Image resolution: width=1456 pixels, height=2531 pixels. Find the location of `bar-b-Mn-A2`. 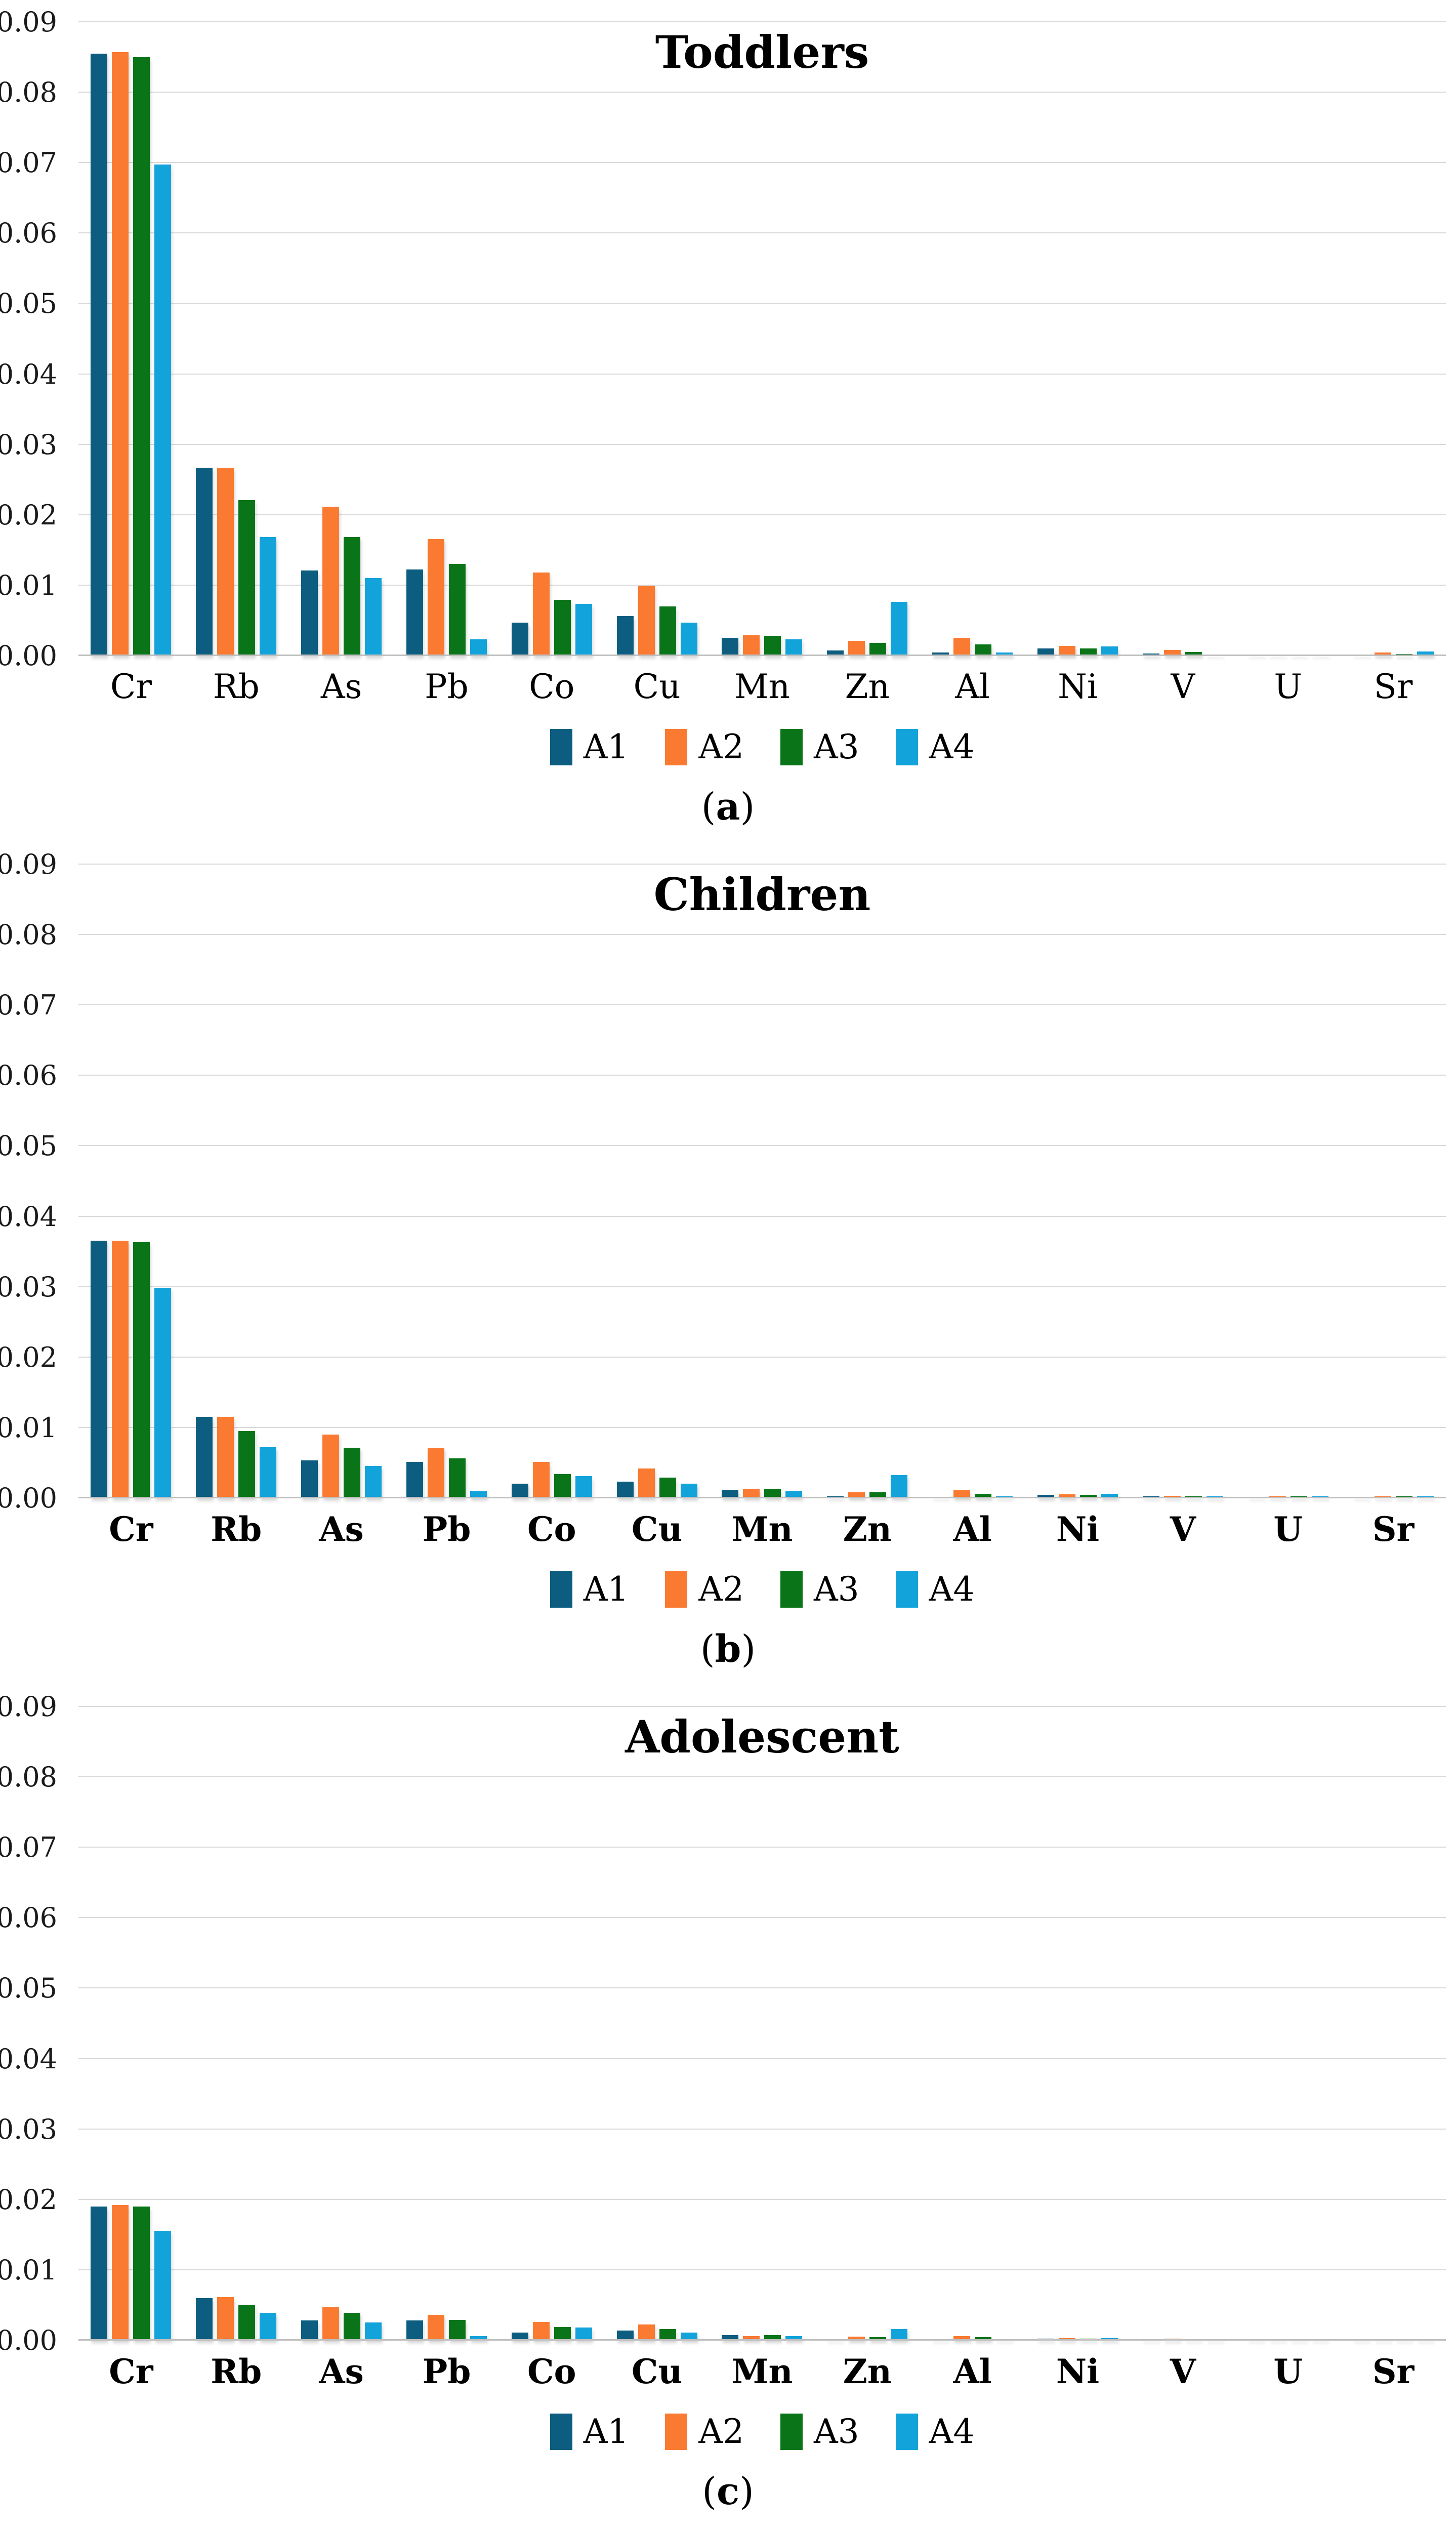

bar-b-Mn-A2 is located at coordinates (752, 1493).